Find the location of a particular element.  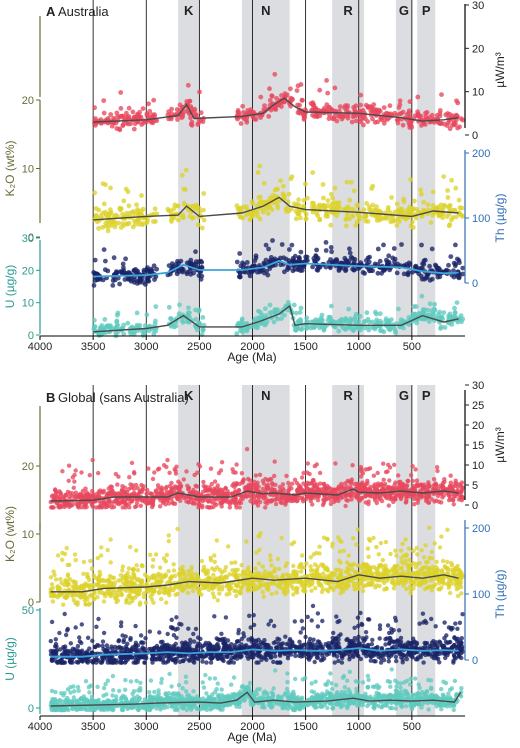

panel-a-title: Australia is located at coordinates (83, 11).